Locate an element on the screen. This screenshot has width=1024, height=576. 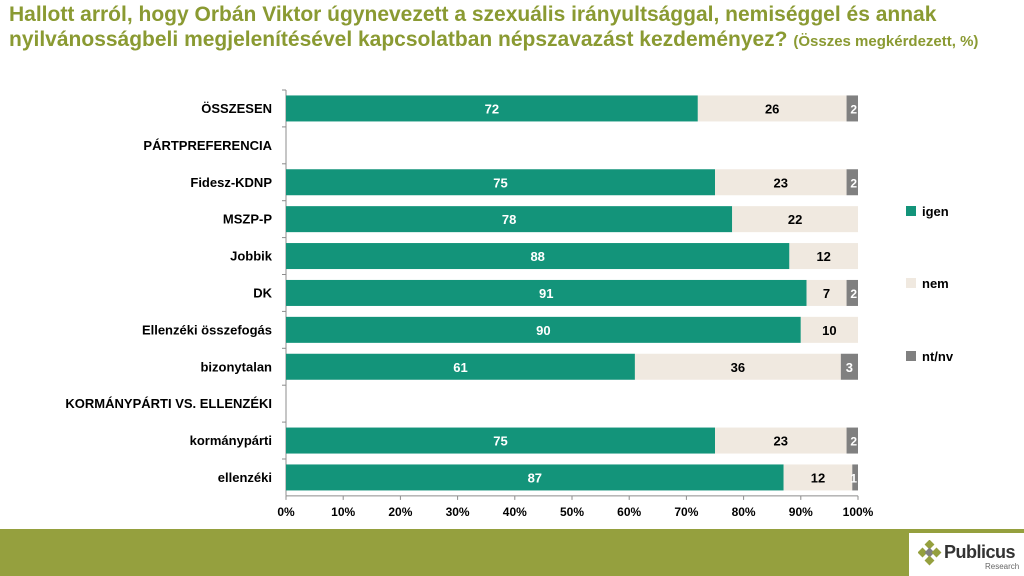
x-tick-label: 40% is located at coordinates (515, 512).